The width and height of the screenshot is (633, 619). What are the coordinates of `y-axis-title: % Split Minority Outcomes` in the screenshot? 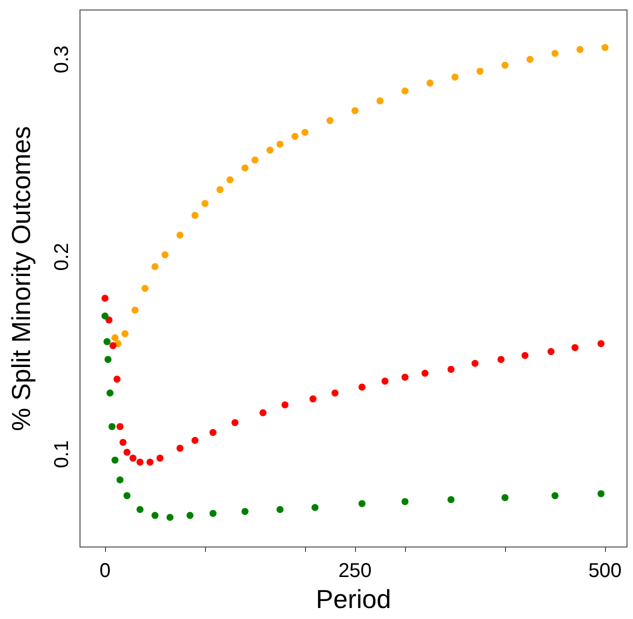 It's located at (21, 278).